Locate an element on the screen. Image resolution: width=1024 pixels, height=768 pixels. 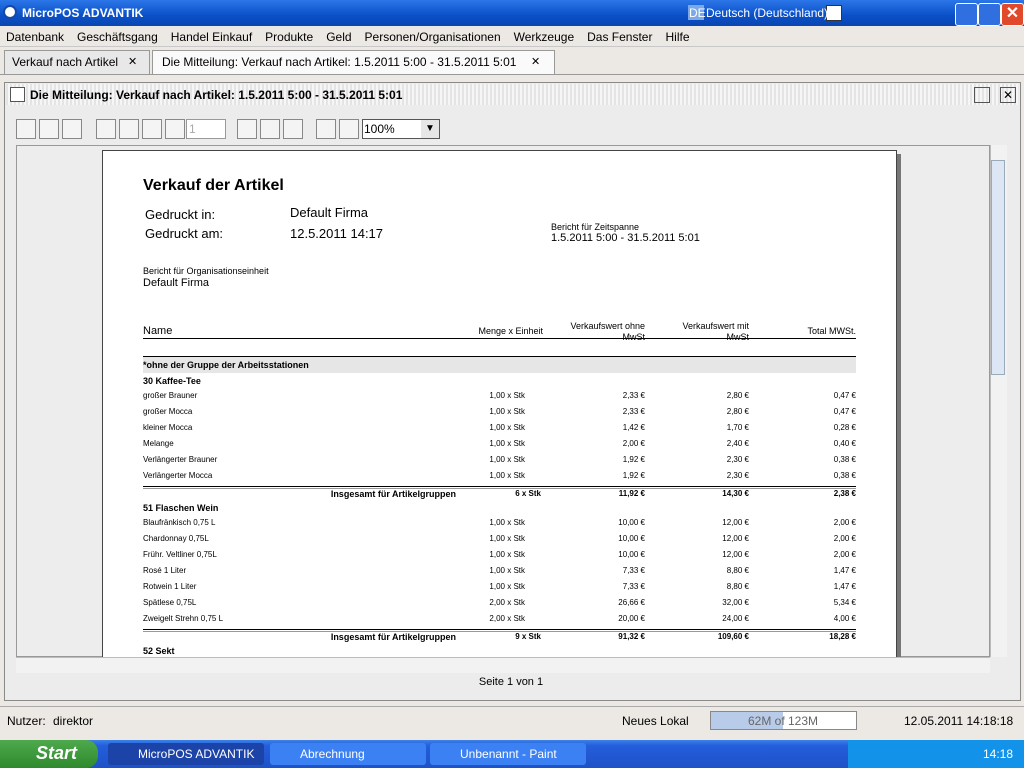
total-tax: 2,38 € is located at coordinates (844, 493).